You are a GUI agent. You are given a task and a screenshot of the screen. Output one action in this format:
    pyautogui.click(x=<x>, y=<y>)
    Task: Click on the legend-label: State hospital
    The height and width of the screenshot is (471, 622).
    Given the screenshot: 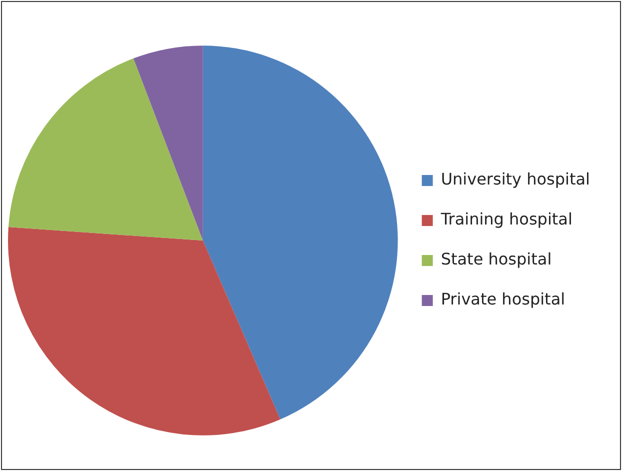 What is the action you would take?
    pyautogui.click(x=496, y=259)
    